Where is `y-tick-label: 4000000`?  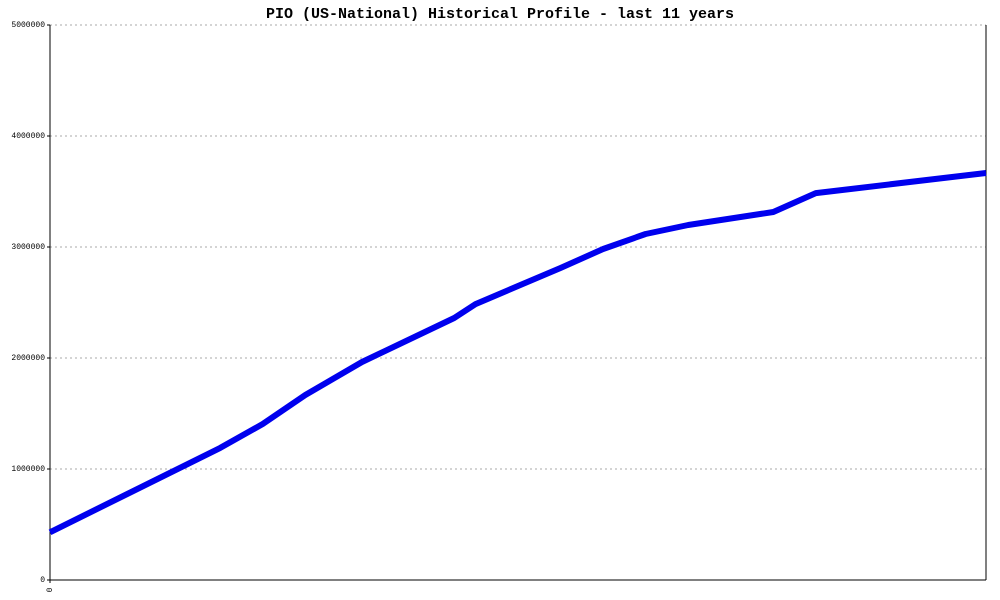 y-tick-label: 4000000 is located at coordinates (28, 136).